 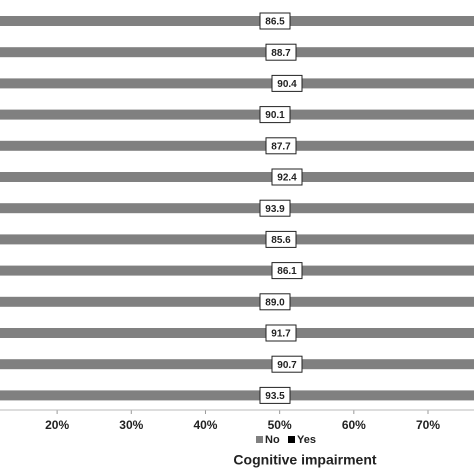 I want to click on x-tick-label: 70%, so click(x=428, y=425).